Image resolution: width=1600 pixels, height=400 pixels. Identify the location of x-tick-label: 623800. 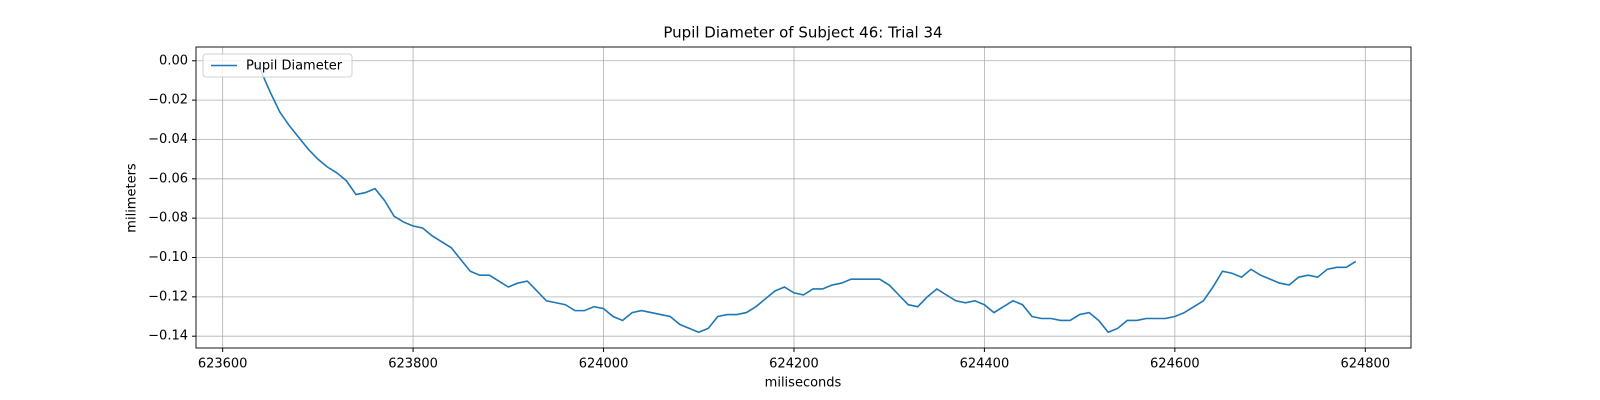
(413, 364).